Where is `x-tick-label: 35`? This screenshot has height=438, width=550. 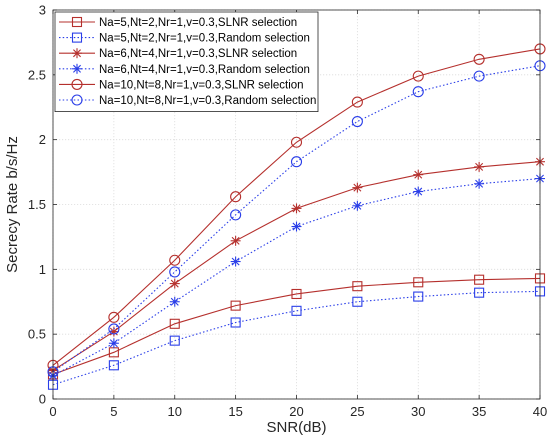 x-tick-label: 35 is located at coordinates (479, 411).